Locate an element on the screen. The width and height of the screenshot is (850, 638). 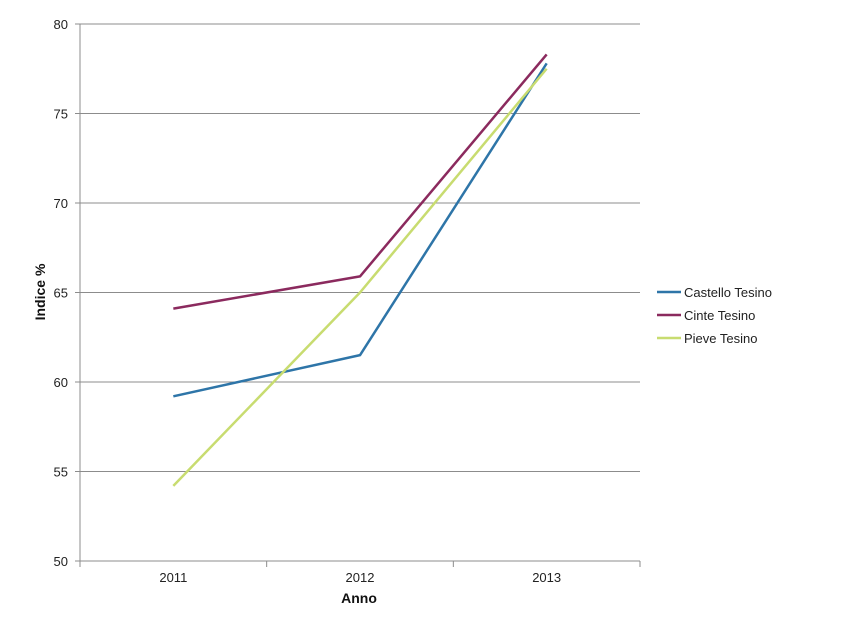
y-tick-label: 70 is located at coordinates (61, 203).